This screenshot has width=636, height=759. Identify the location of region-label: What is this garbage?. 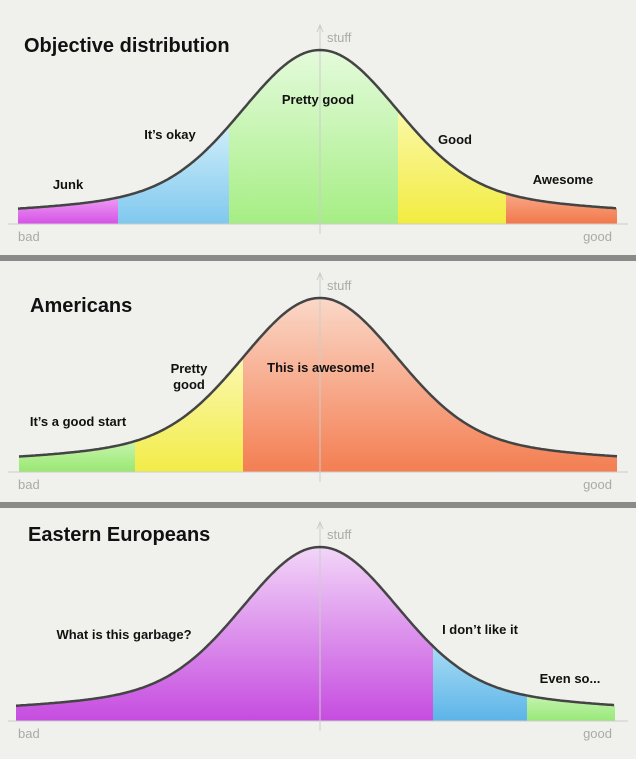
(123, 634).